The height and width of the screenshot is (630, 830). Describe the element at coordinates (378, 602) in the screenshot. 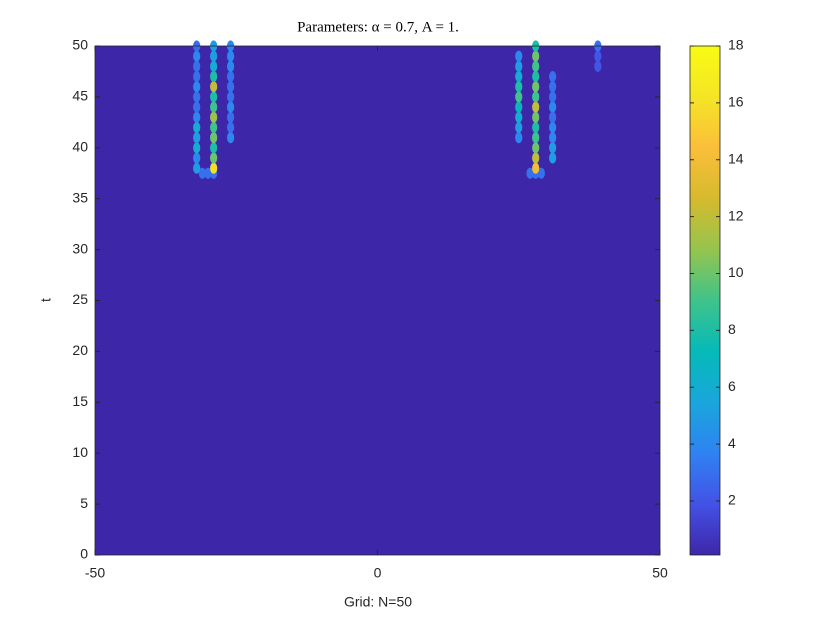

I see `x-axis-label: Grid: N=50` at that location.